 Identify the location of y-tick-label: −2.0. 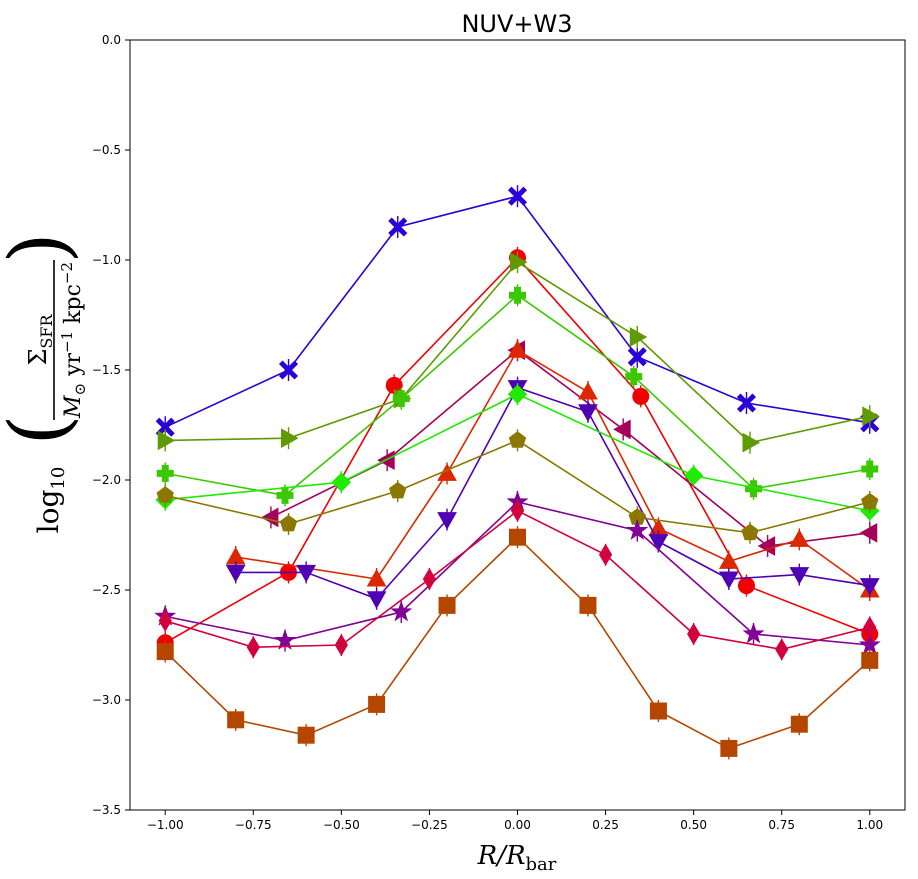
(106, 480).